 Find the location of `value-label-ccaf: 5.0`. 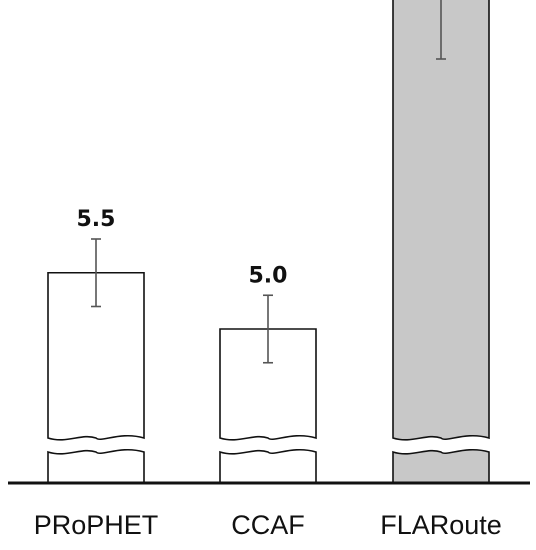

value-label-ccaf: 5.0 is located at coordinates (268, 275).